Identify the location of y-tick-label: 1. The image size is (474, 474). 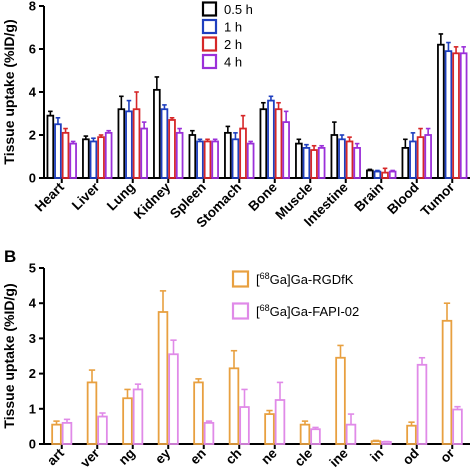
(32, 408).